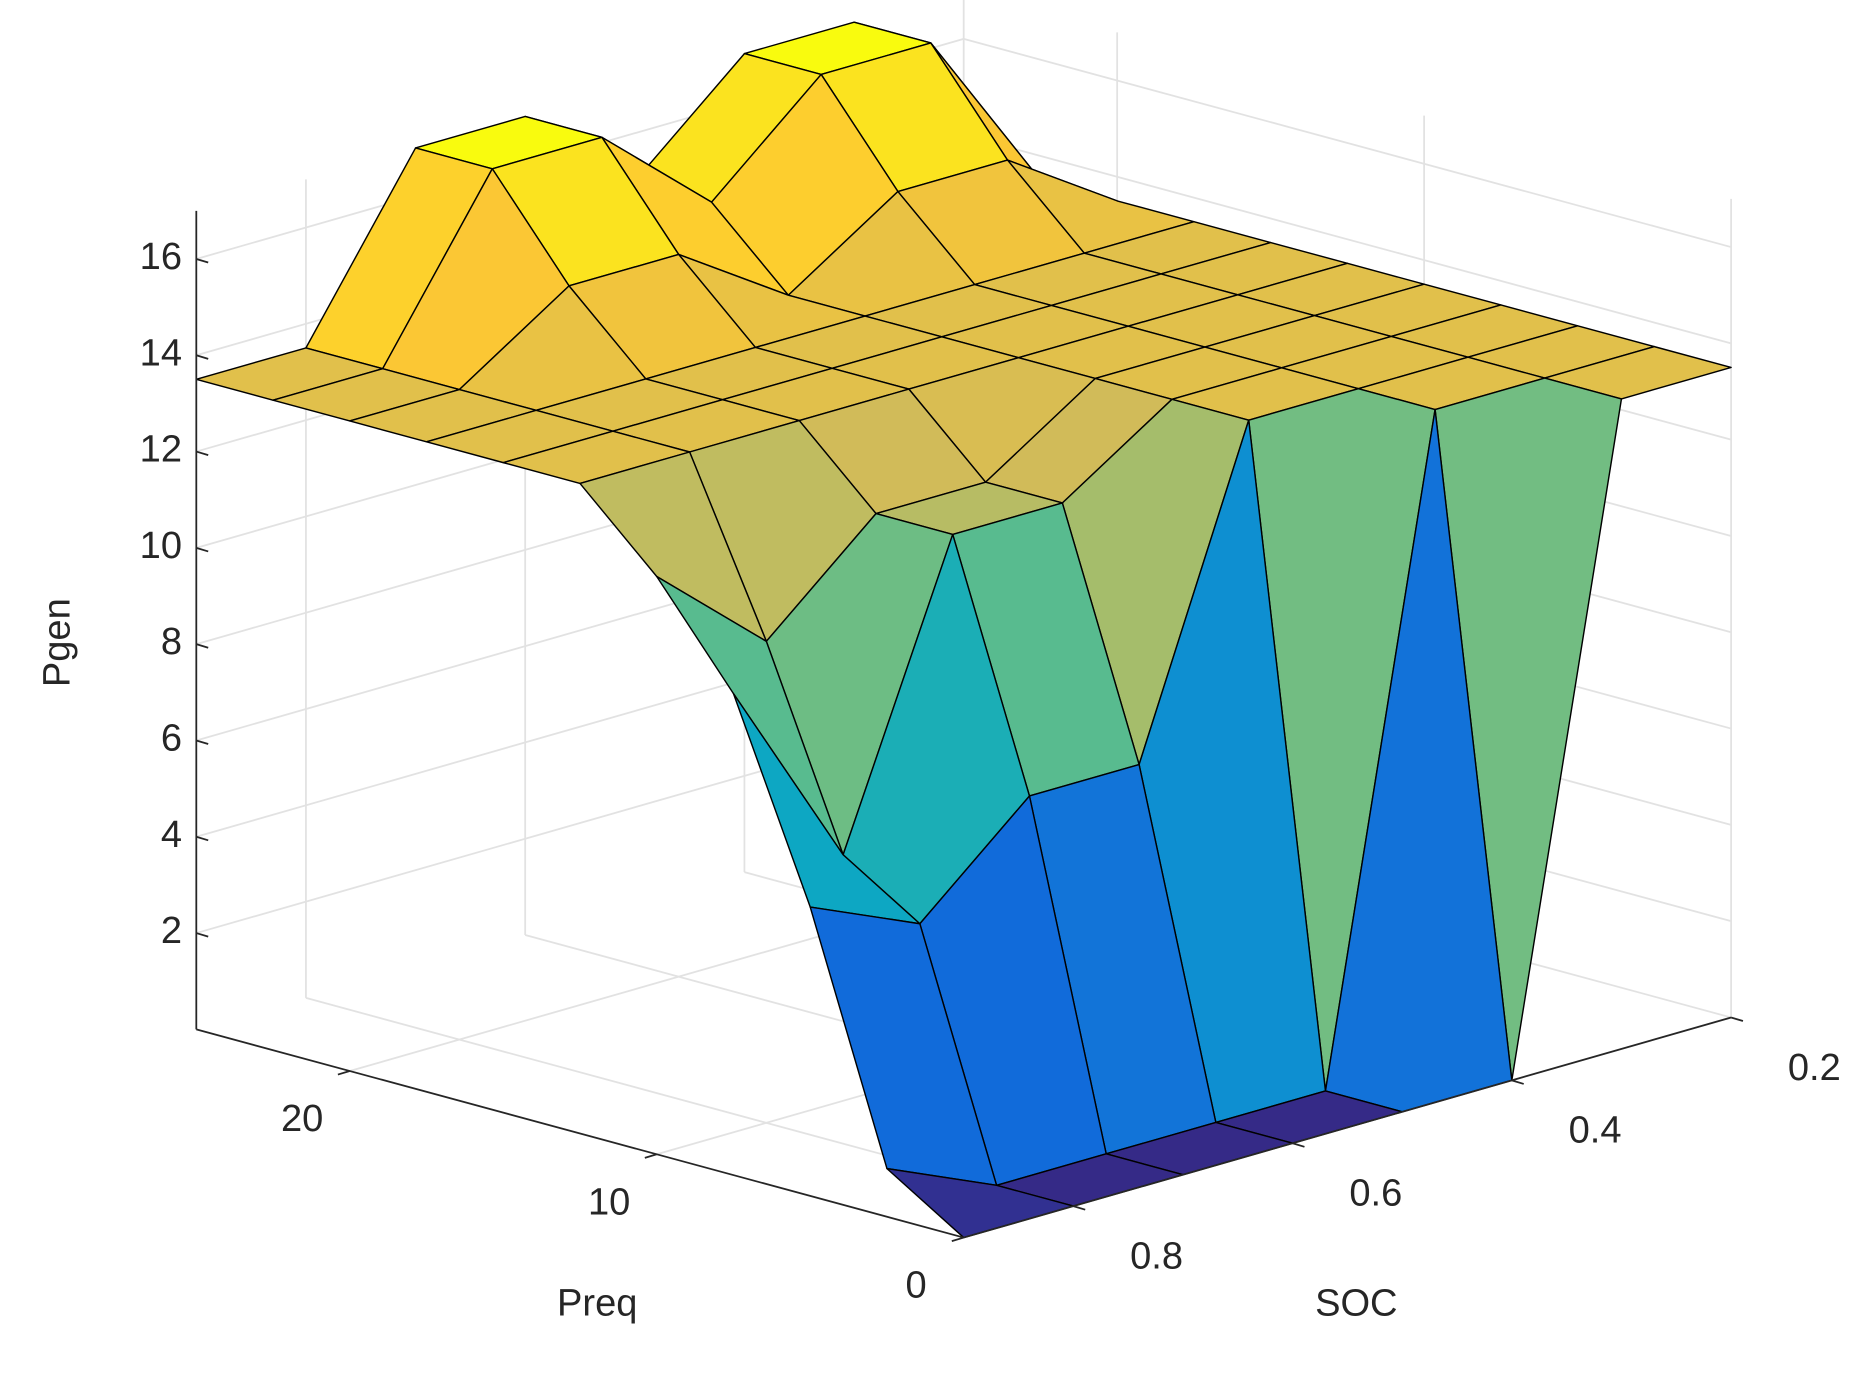 The width and height of the screenshot is (1856, 1377). I want to click on z-tick-label: 6, so click(171, 739).